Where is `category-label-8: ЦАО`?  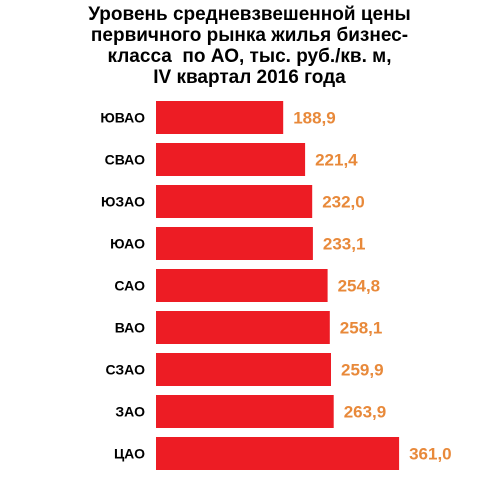
category-label-8: ЦАО is located at coordinates (129, 454).